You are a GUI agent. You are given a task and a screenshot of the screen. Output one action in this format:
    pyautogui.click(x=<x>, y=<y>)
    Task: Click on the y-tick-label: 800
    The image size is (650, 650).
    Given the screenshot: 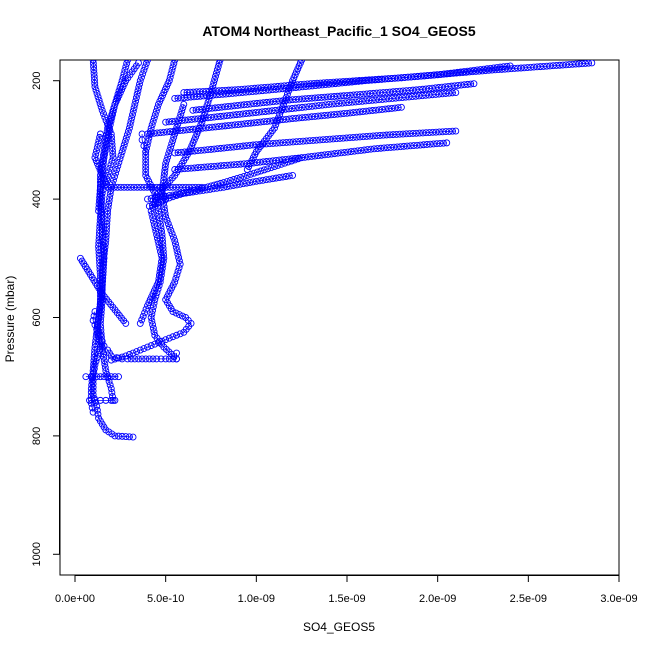 What is the action you would take?
    pyautogui.click(x=37, y=436)
    